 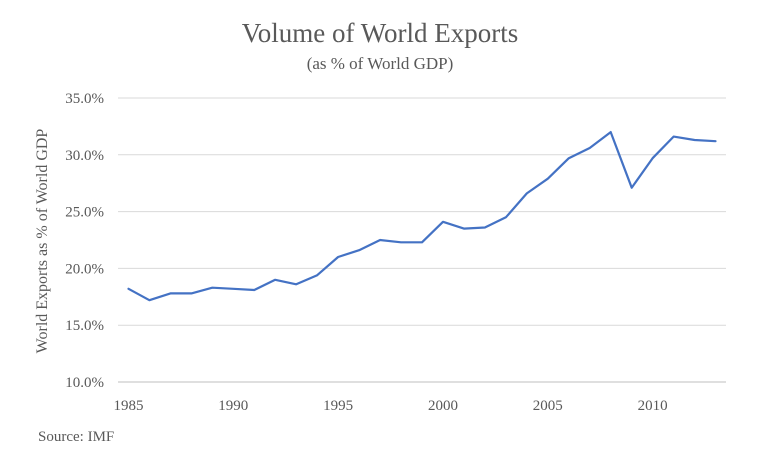 I want to click on x-tick-label: 2005, so click(x=548, y=406).